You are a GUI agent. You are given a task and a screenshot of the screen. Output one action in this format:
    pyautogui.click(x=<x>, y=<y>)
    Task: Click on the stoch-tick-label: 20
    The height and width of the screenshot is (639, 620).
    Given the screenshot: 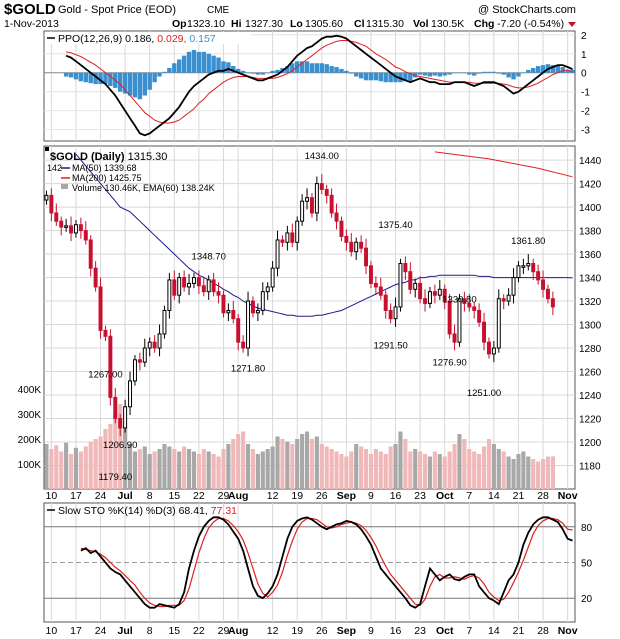 What is the action you would take?
    pyautogui.click(x=587, y=599)
    